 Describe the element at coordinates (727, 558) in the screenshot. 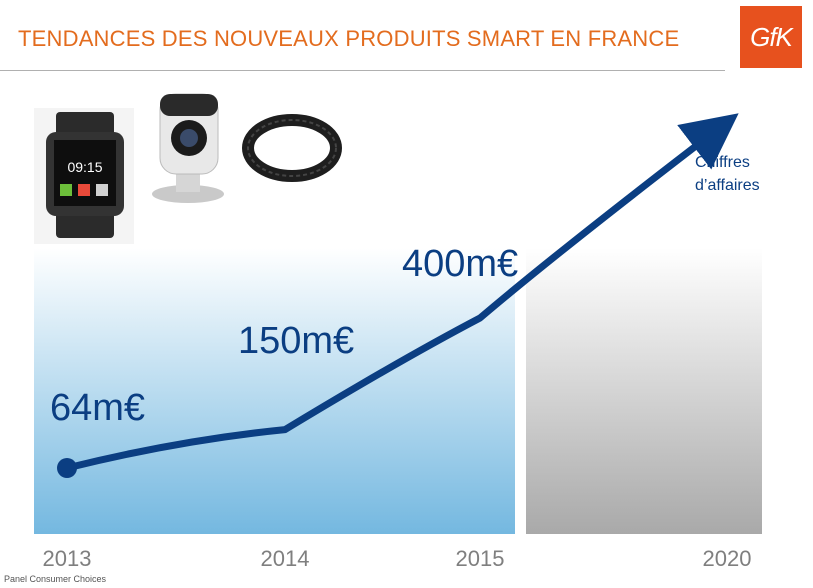

I see `x-tick-2020: 2020` at that location.